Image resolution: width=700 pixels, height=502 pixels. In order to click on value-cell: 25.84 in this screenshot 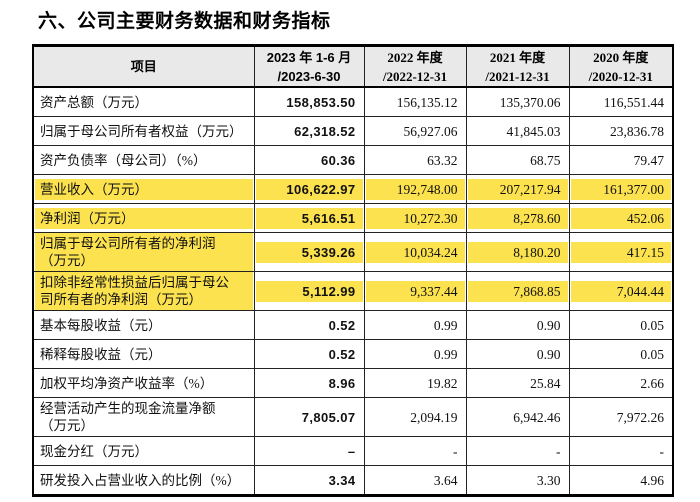, I will do `click(517, 383)`.